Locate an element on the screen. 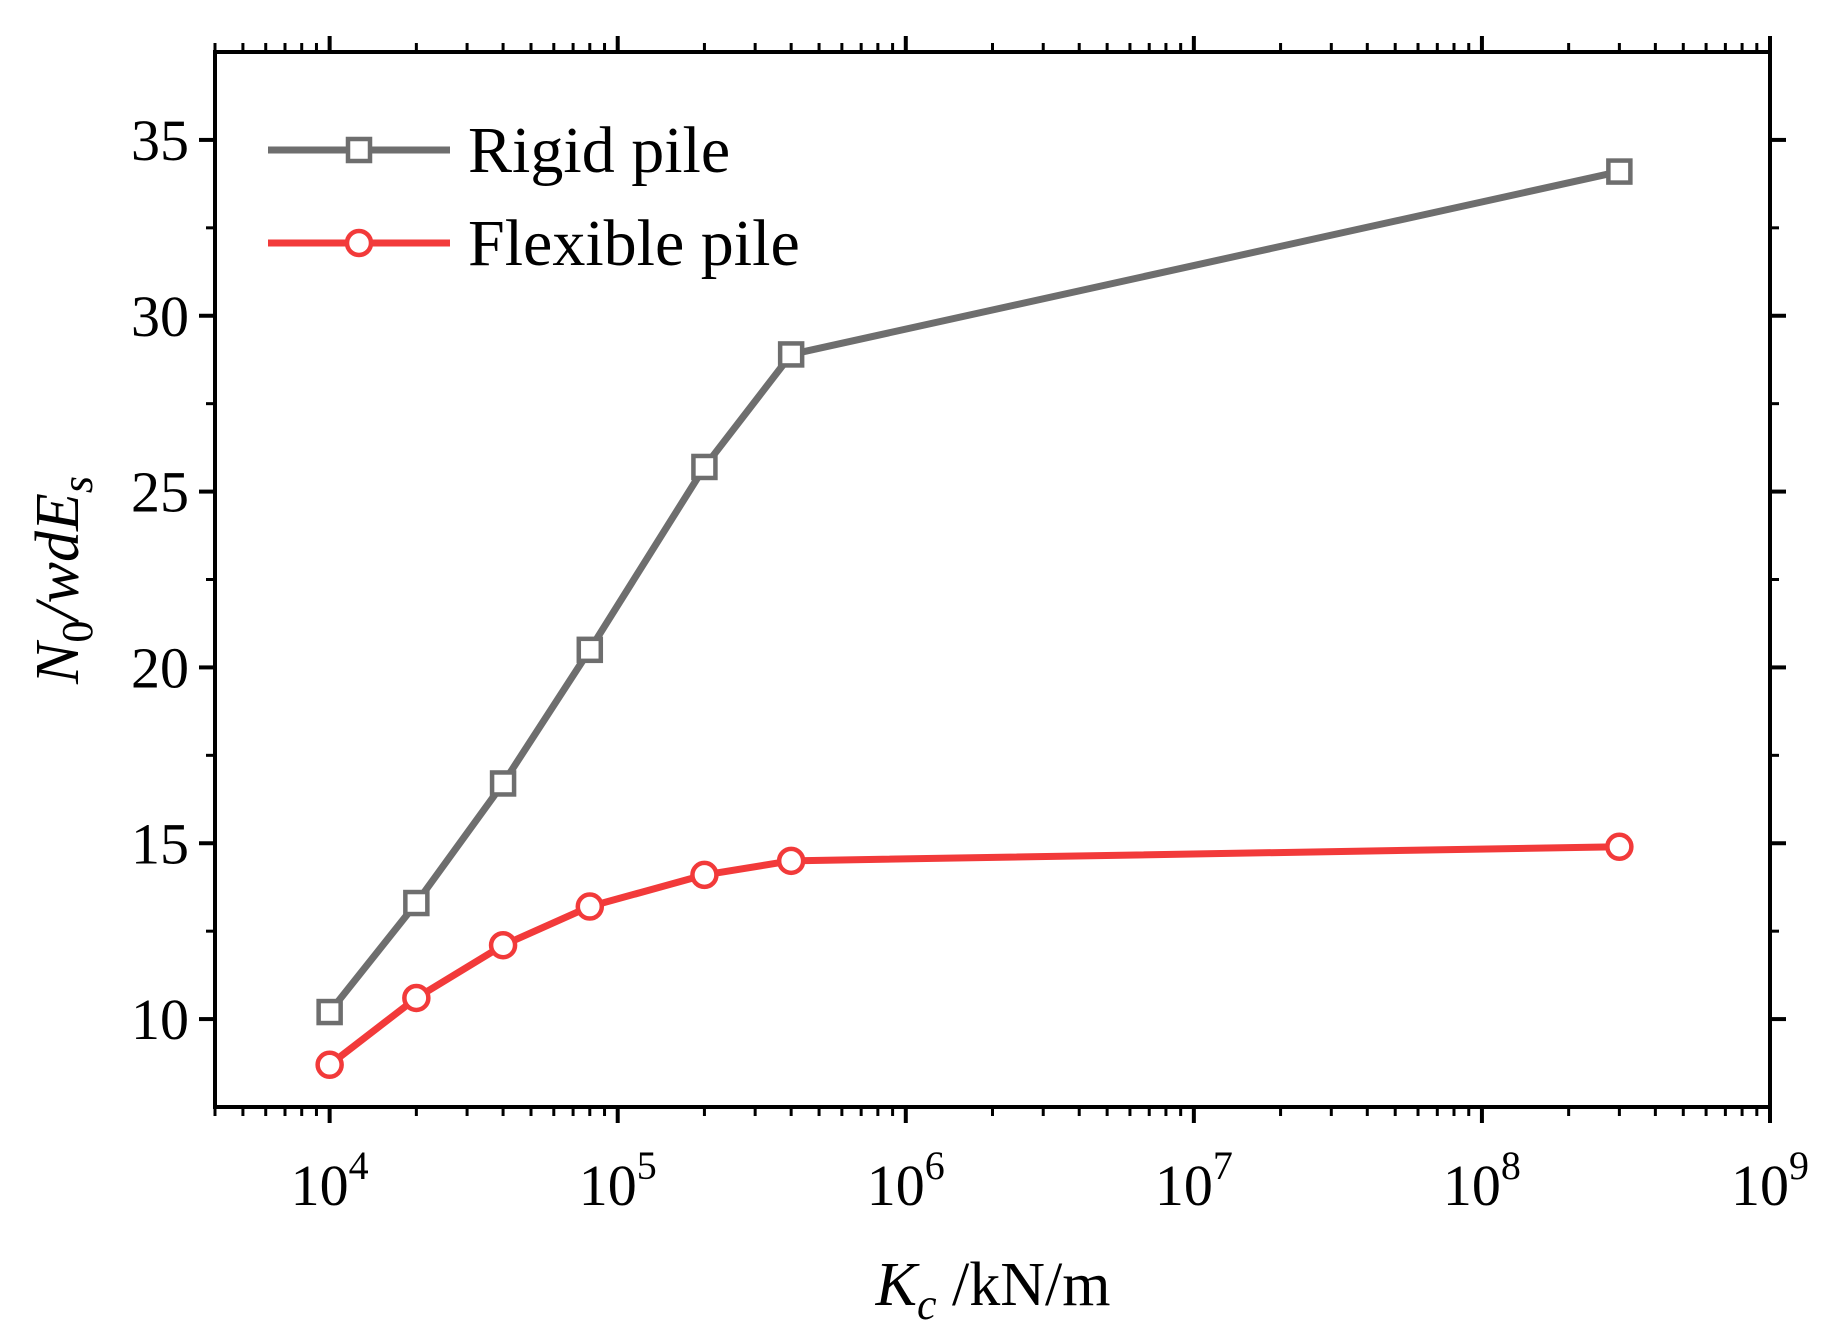 The width and height of the screenshot is (1833, 1340). y-tick-label: 10 is located at coordinates (160, 1019).